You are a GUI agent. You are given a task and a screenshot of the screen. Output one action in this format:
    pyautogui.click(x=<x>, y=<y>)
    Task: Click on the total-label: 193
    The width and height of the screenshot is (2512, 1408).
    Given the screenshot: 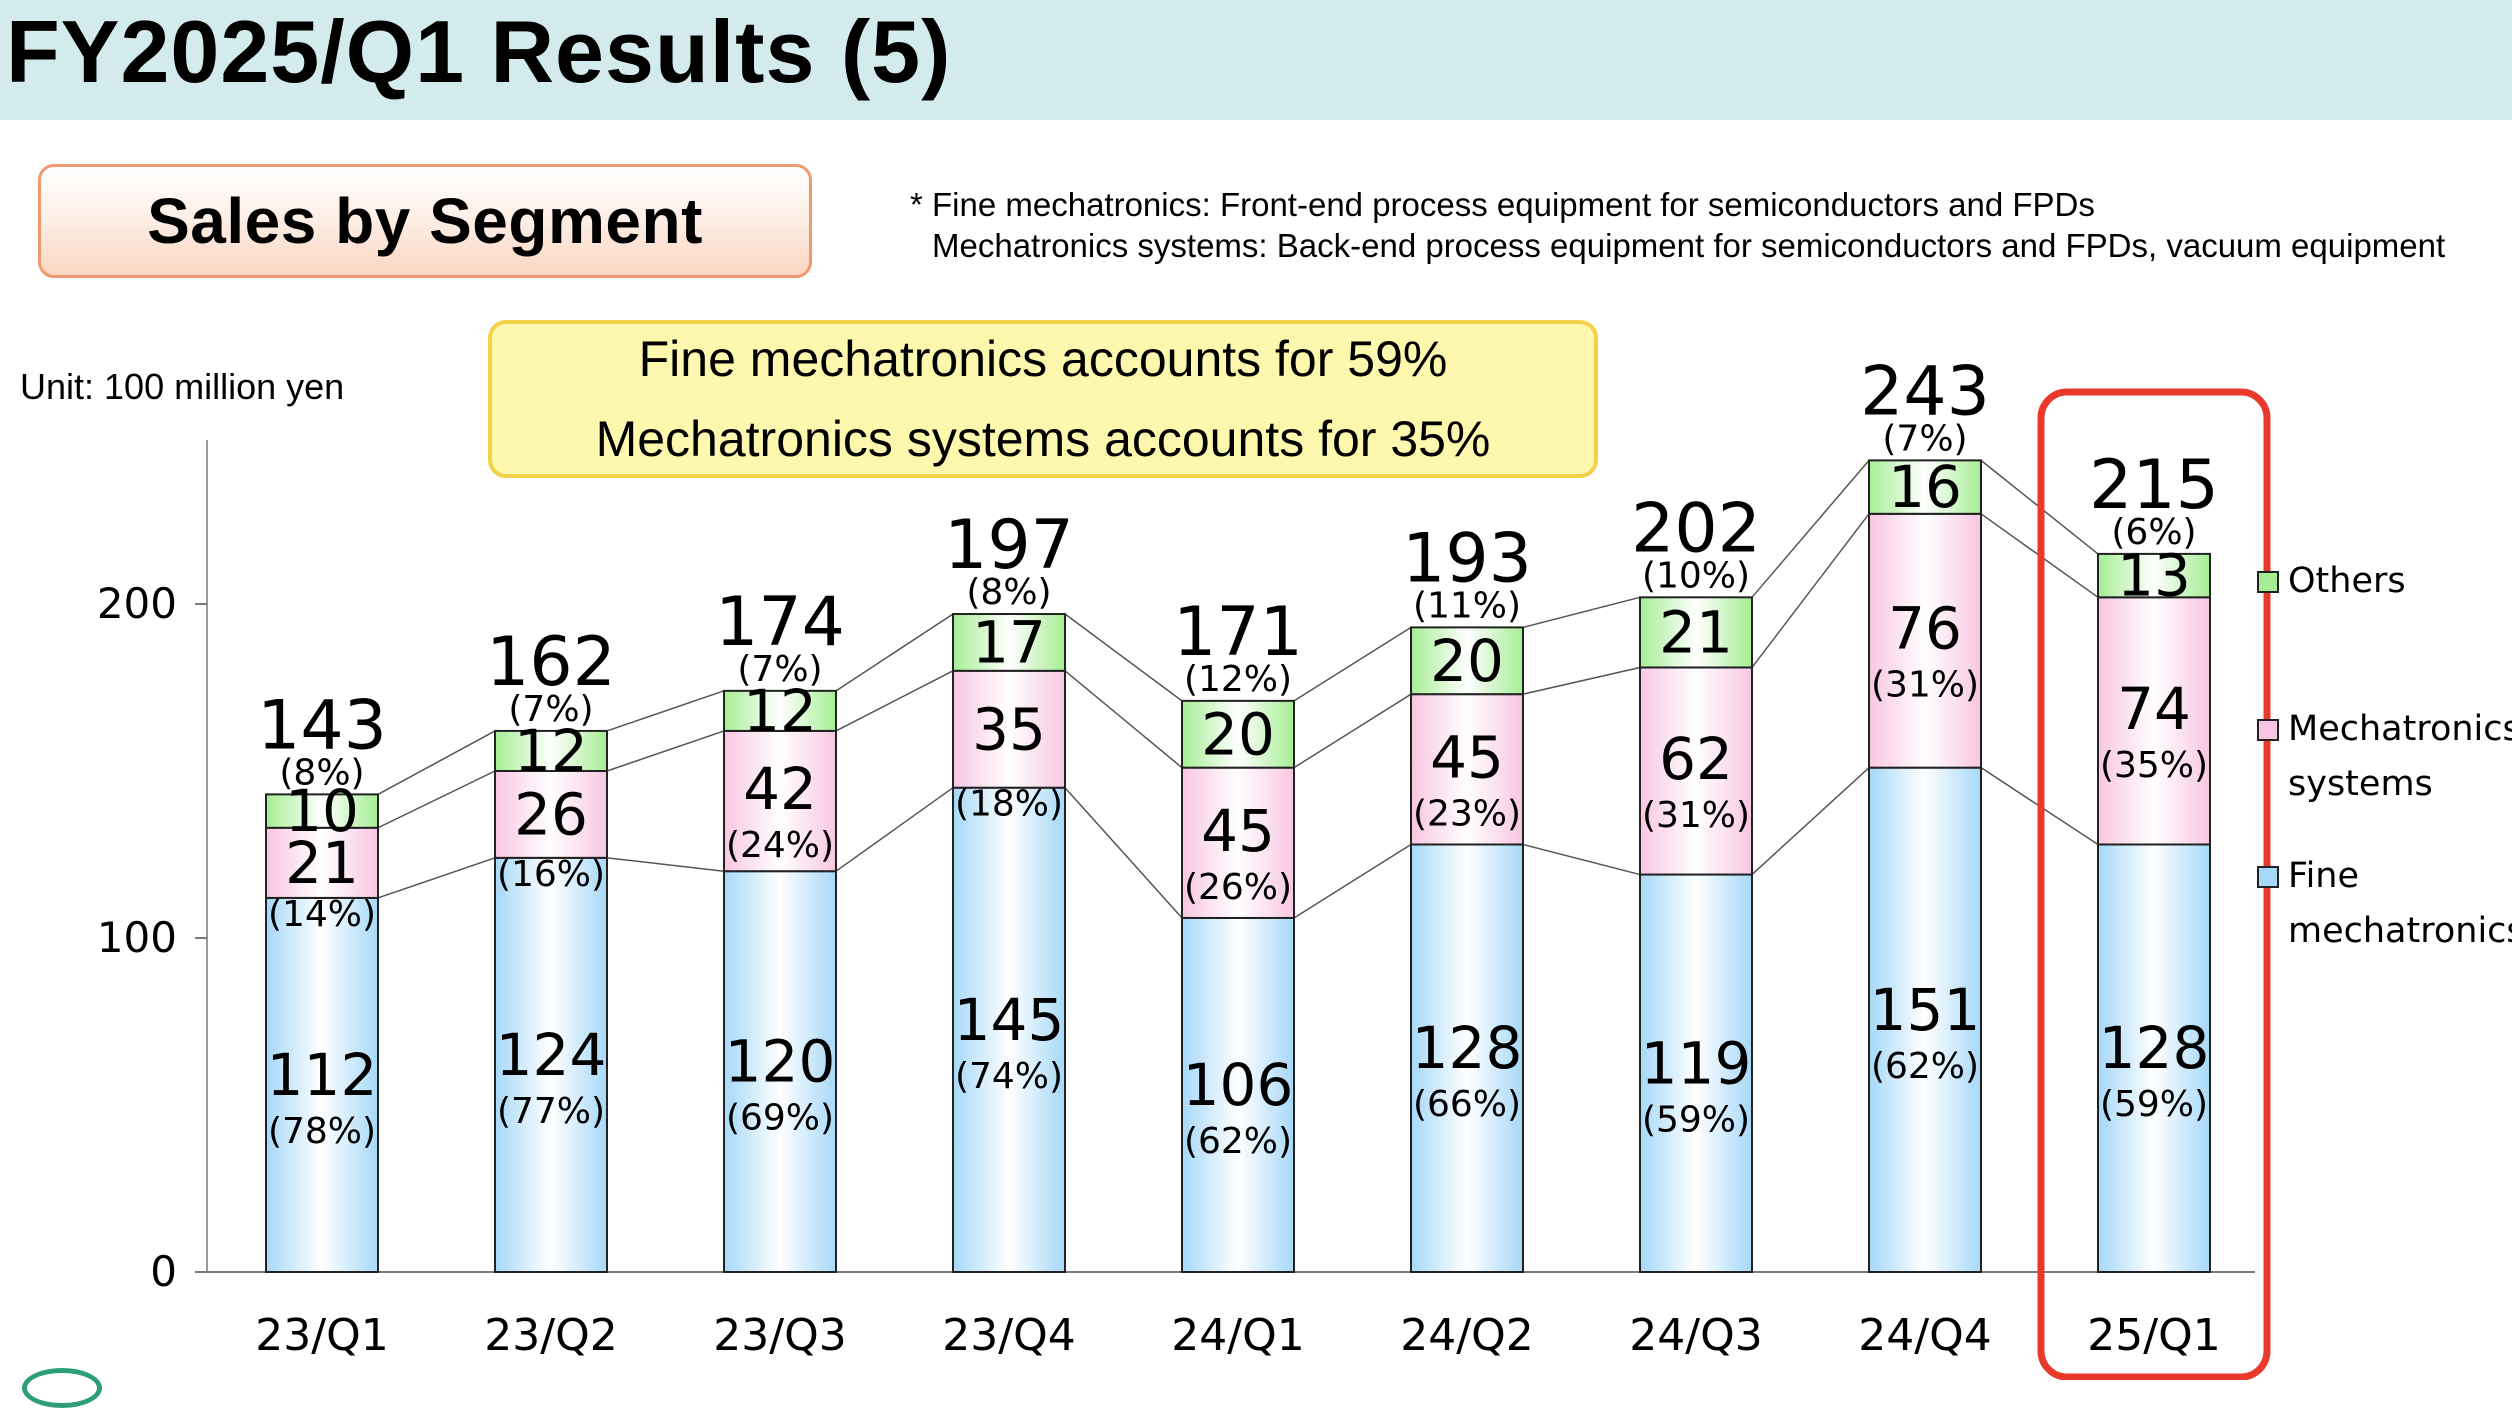 What is the action you would take?
    pyautogui.click(x=1467, y=558)
    